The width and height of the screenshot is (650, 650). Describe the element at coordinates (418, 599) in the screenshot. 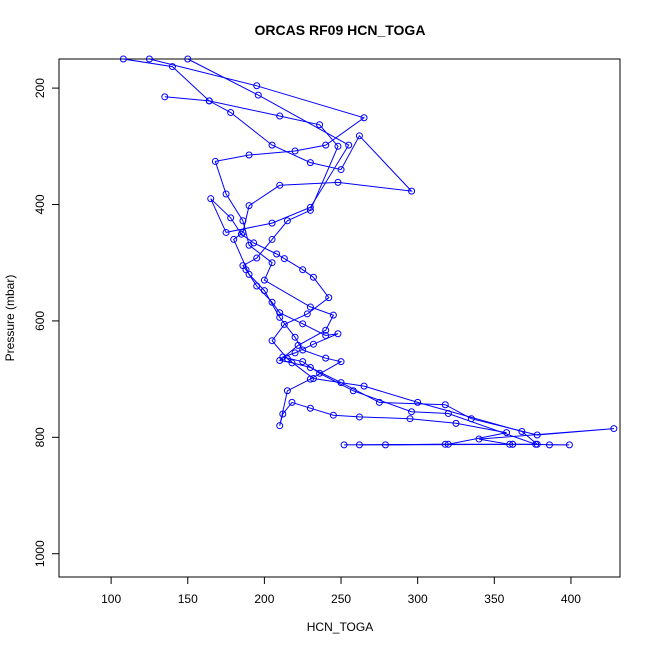

I see `x-tick-label: 300` at that location.